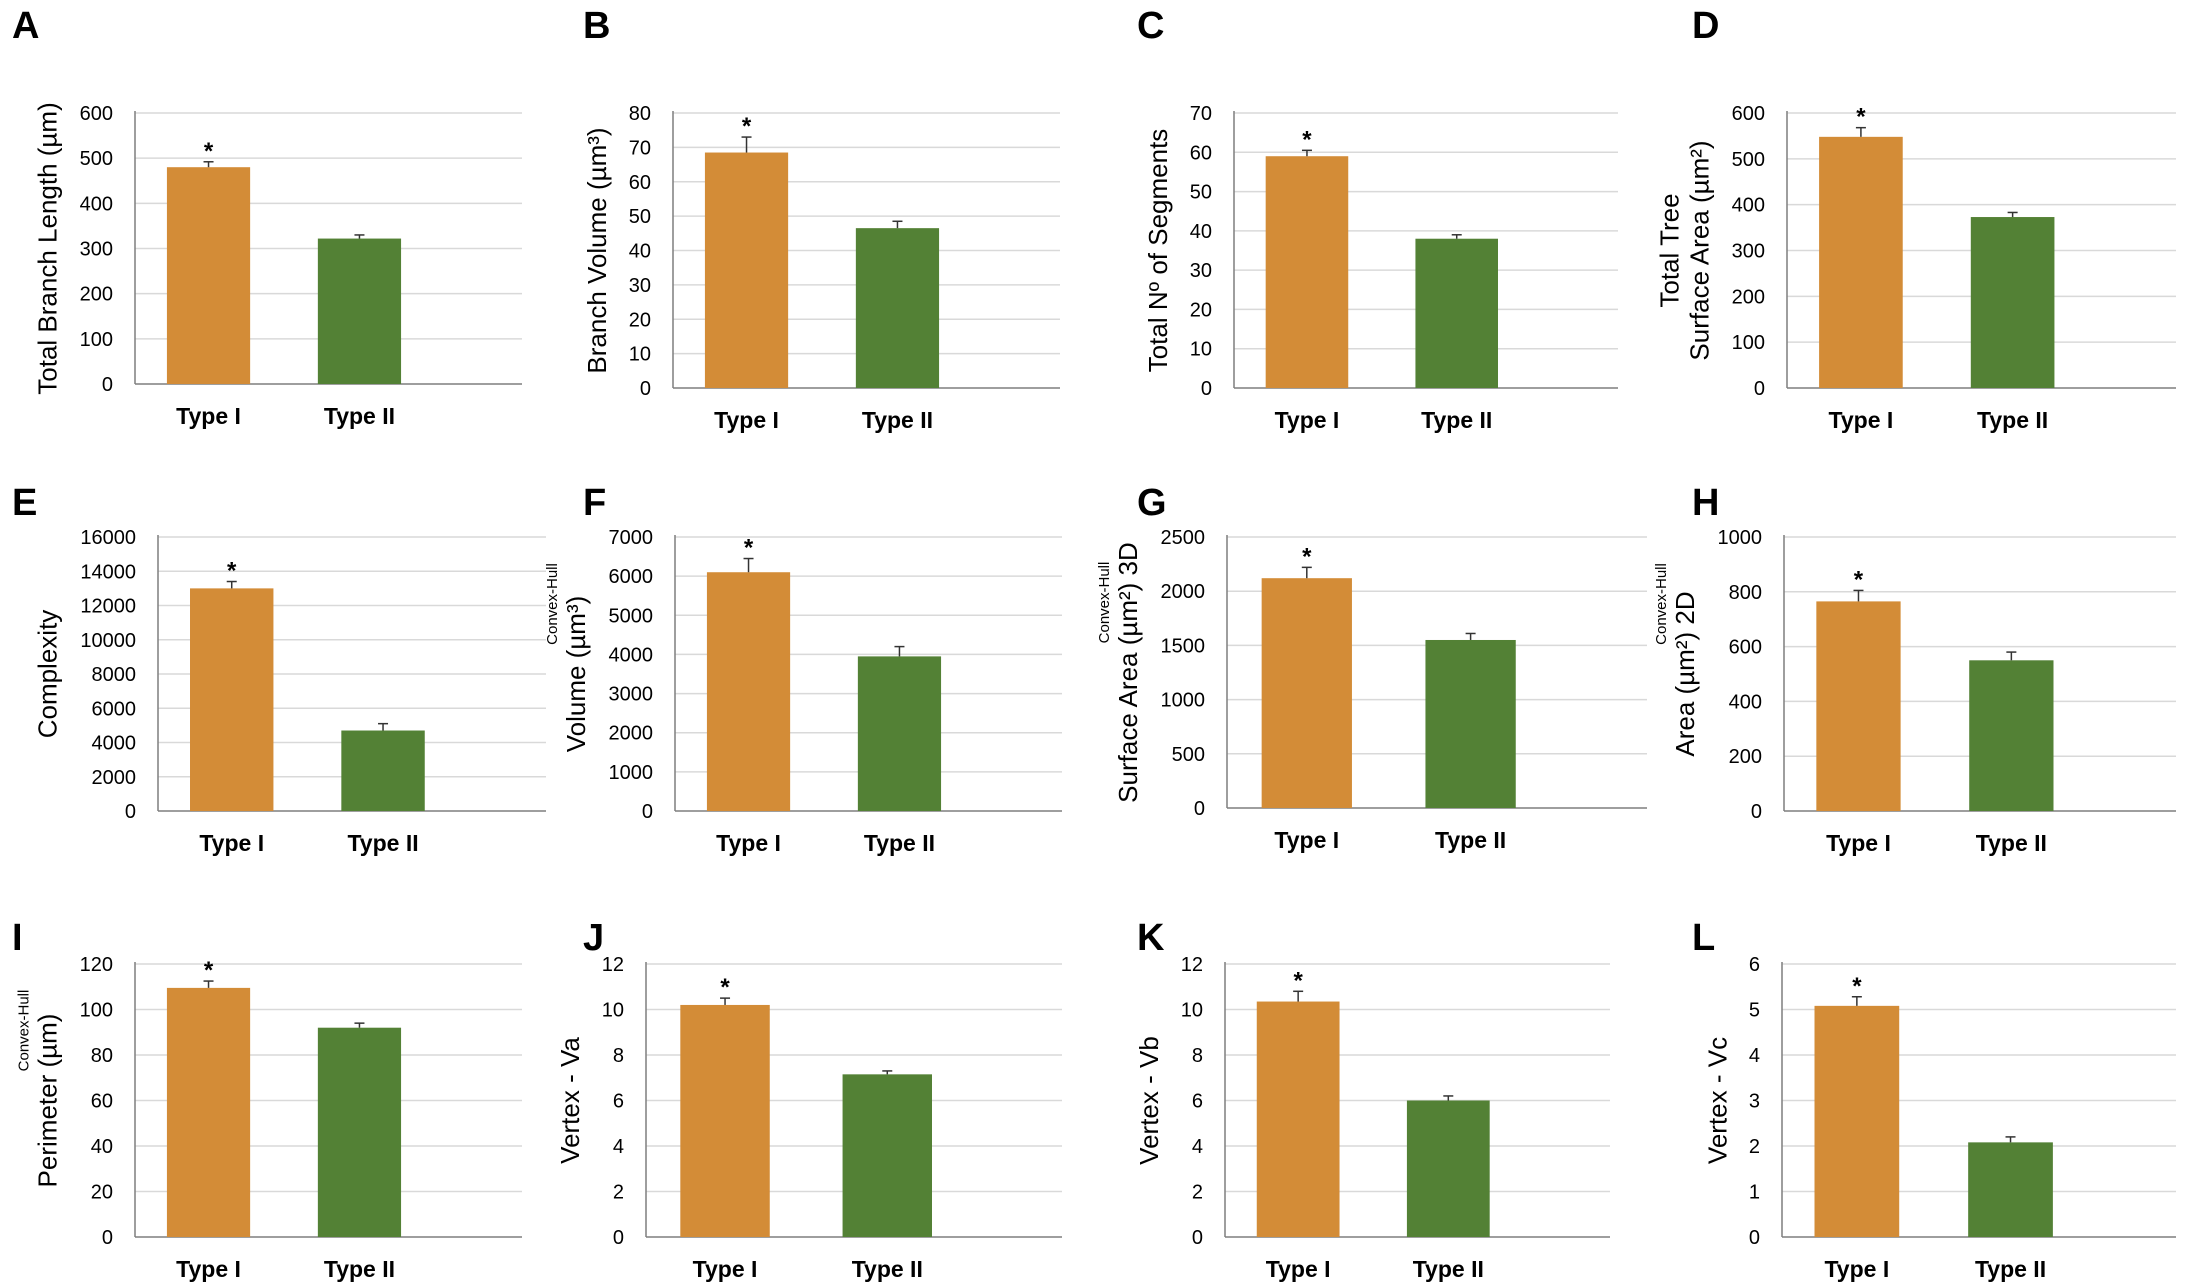 The height and width of the screenshot is (1288, 2204). What do you see at coordinates (1188, 755) in the screenshot?
I see `y-tick-label: 500` at bounding box center [1188, 755].